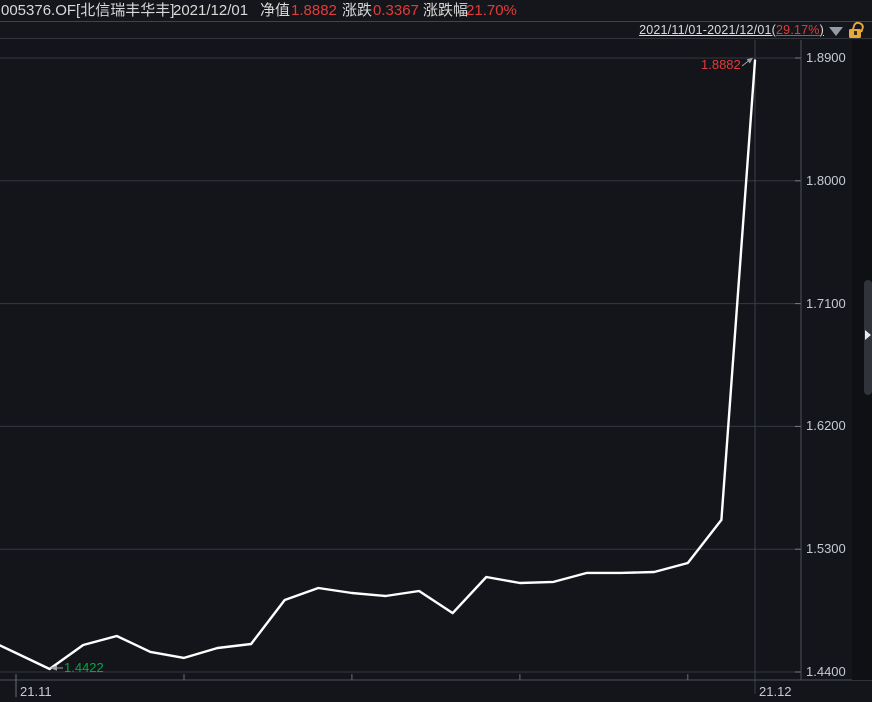 Image resolution: width=872 pixels, height=702 pixels. Describe the element at coordinates (775, 691) in the screenshot. I see `x-tick-label-month-end: 21.12` at that location.